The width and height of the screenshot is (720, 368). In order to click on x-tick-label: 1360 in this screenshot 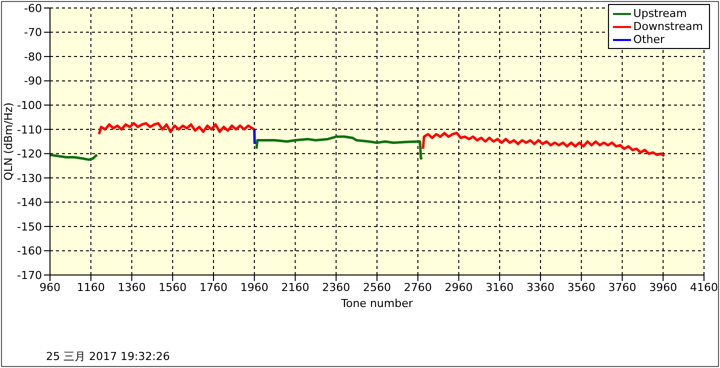, I will do `click(132, 287)`.